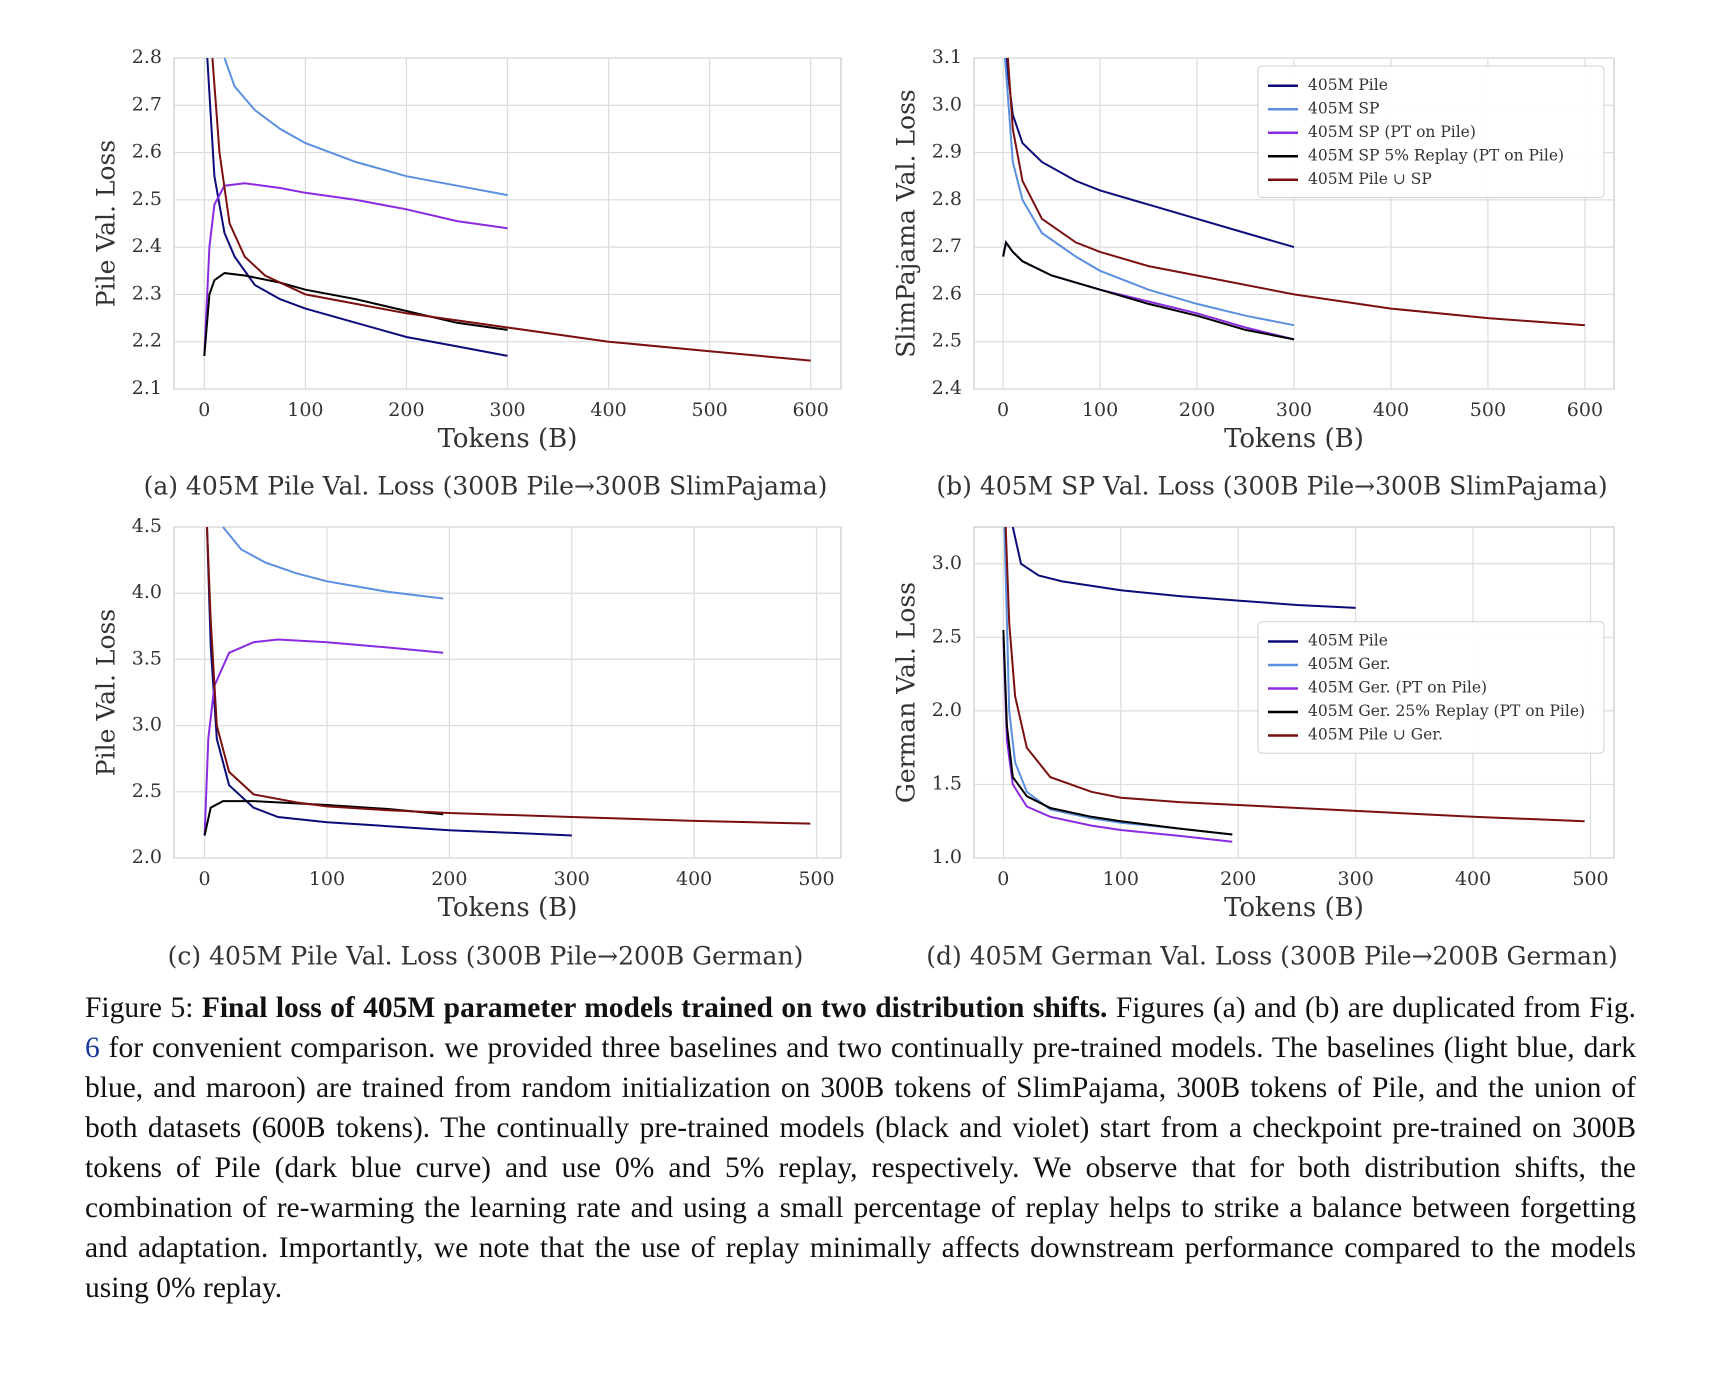  Describe the element at coordinates (1375, 735) in the screenshot. I see `legend-label: 405M Pile ∪ Ger.` at that location.